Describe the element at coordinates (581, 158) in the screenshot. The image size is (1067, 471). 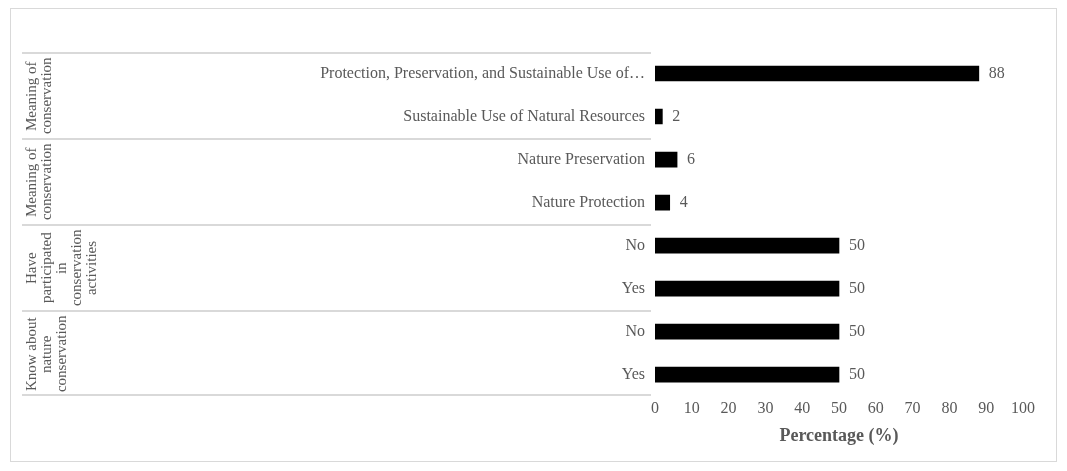
I see `y-tick-label: Nature Preservation` at that location.